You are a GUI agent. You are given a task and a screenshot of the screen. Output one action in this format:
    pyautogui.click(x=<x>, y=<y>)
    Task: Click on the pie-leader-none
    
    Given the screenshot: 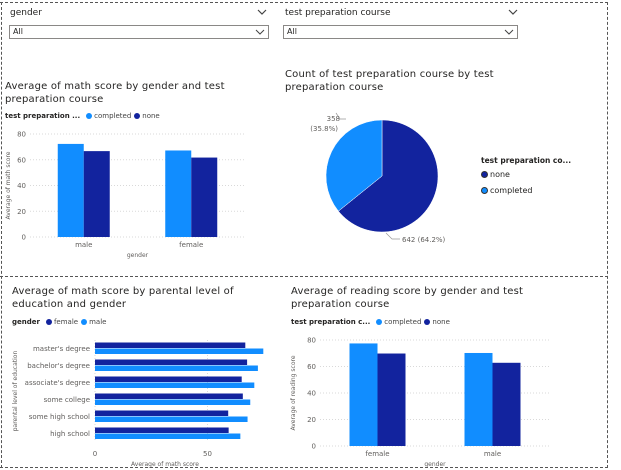 What is the action you would take?
    pyautogui.click(x=392, y=236)
    